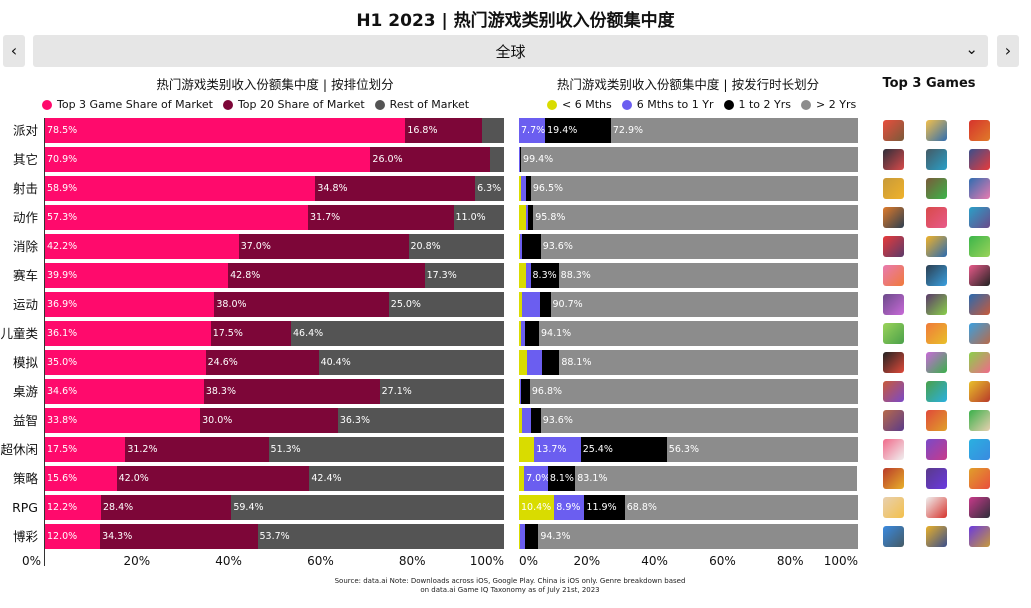 Image resolution: width=1031 pixels, height=608 pixels. Describe the element at coordinates (1008, 51) in the screenshot. I see `next-button: ›` at that location.